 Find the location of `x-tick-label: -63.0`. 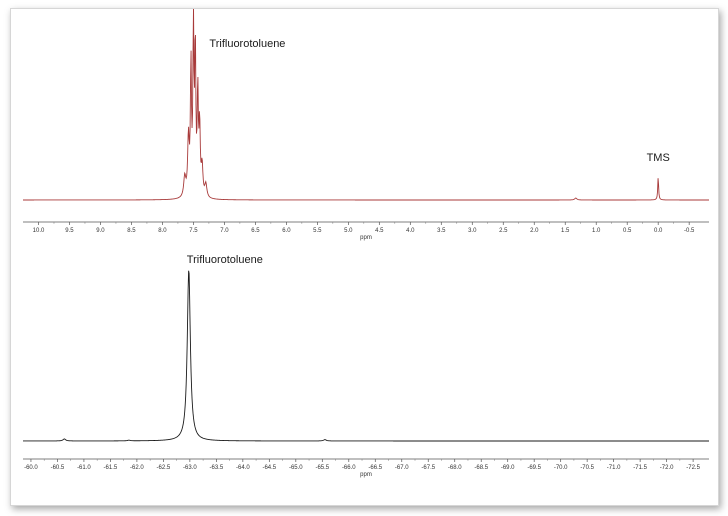

x-tick-label: -63.0 is located at coordinates (190, 468).